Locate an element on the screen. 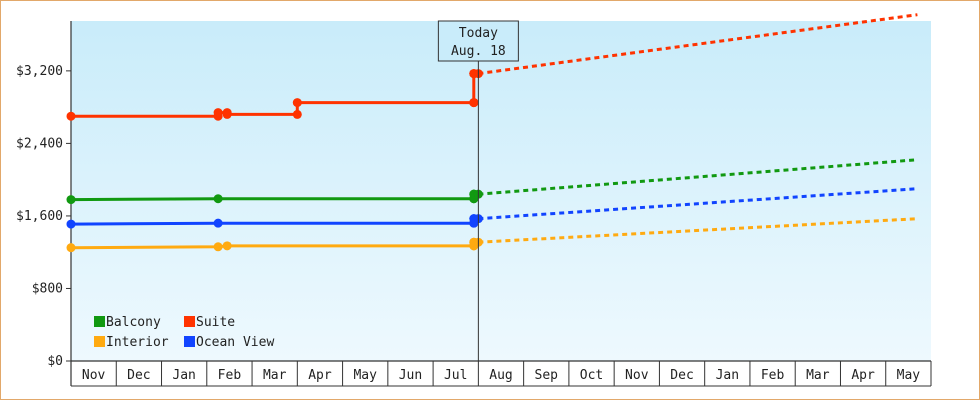  y-tick-label: $0 is located at coordinates (55, 361).